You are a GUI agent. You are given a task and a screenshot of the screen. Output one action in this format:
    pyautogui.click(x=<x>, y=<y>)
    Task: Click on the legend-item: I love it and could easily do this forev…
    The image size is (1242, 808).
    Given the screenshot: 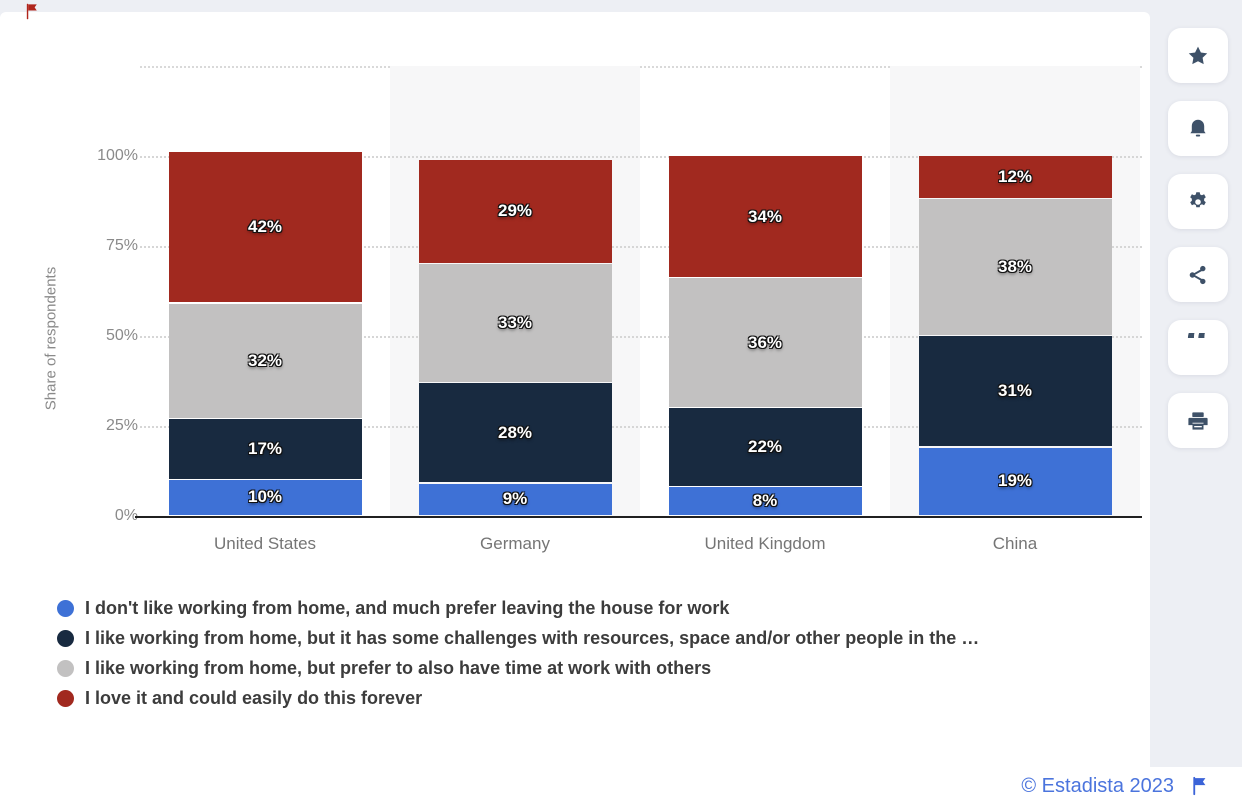 What is the action you would take?
    pyautogui.click(x=518, y=698)
    